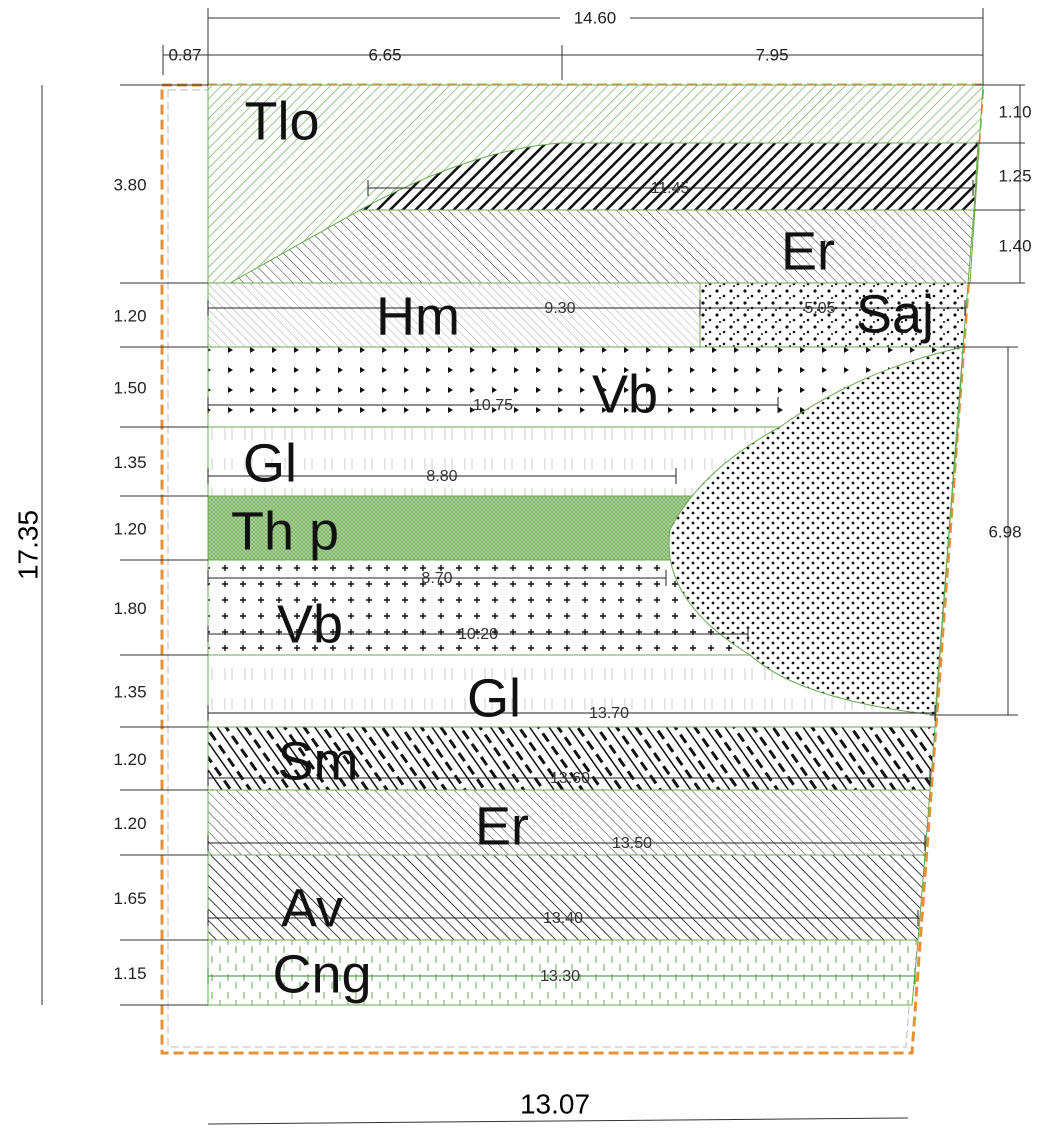 The height and width of the screenshot is (1131, 1042). Describe the element at coordinates (555, 1103) in the screenshot. I see `dim-base: 13.07` at that location.